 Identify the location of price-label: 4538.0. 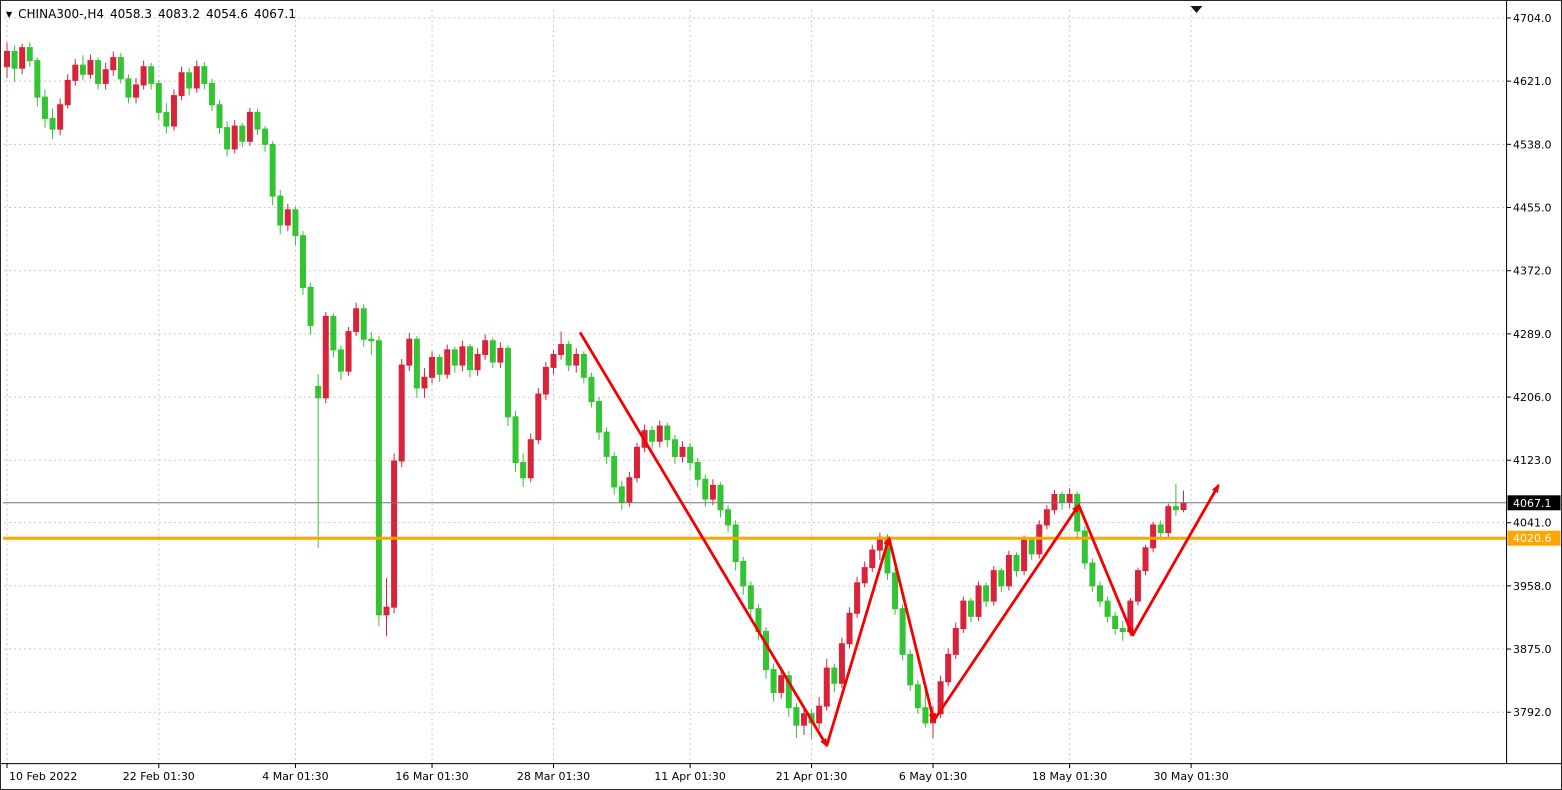
(1532, 144).